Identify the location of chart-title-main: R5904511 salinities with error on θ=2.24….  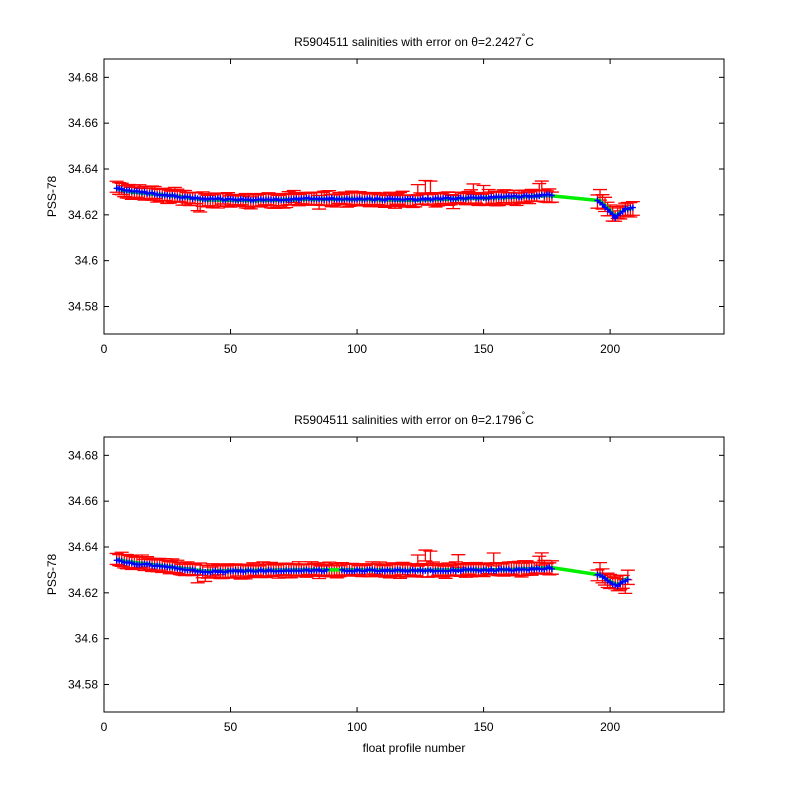
(408, 42).